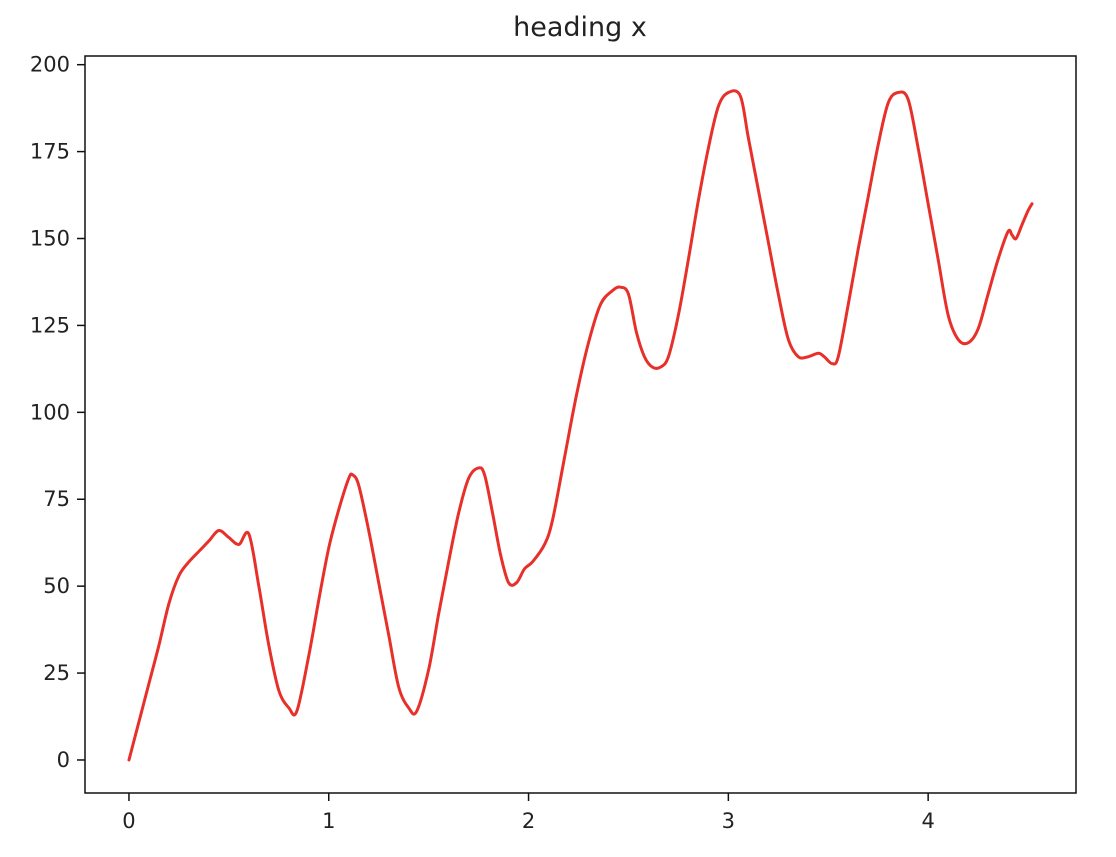 The width and height of the screenshot is (1116, 857). I want to click on y-tick-label: 125, so click(50, 325).